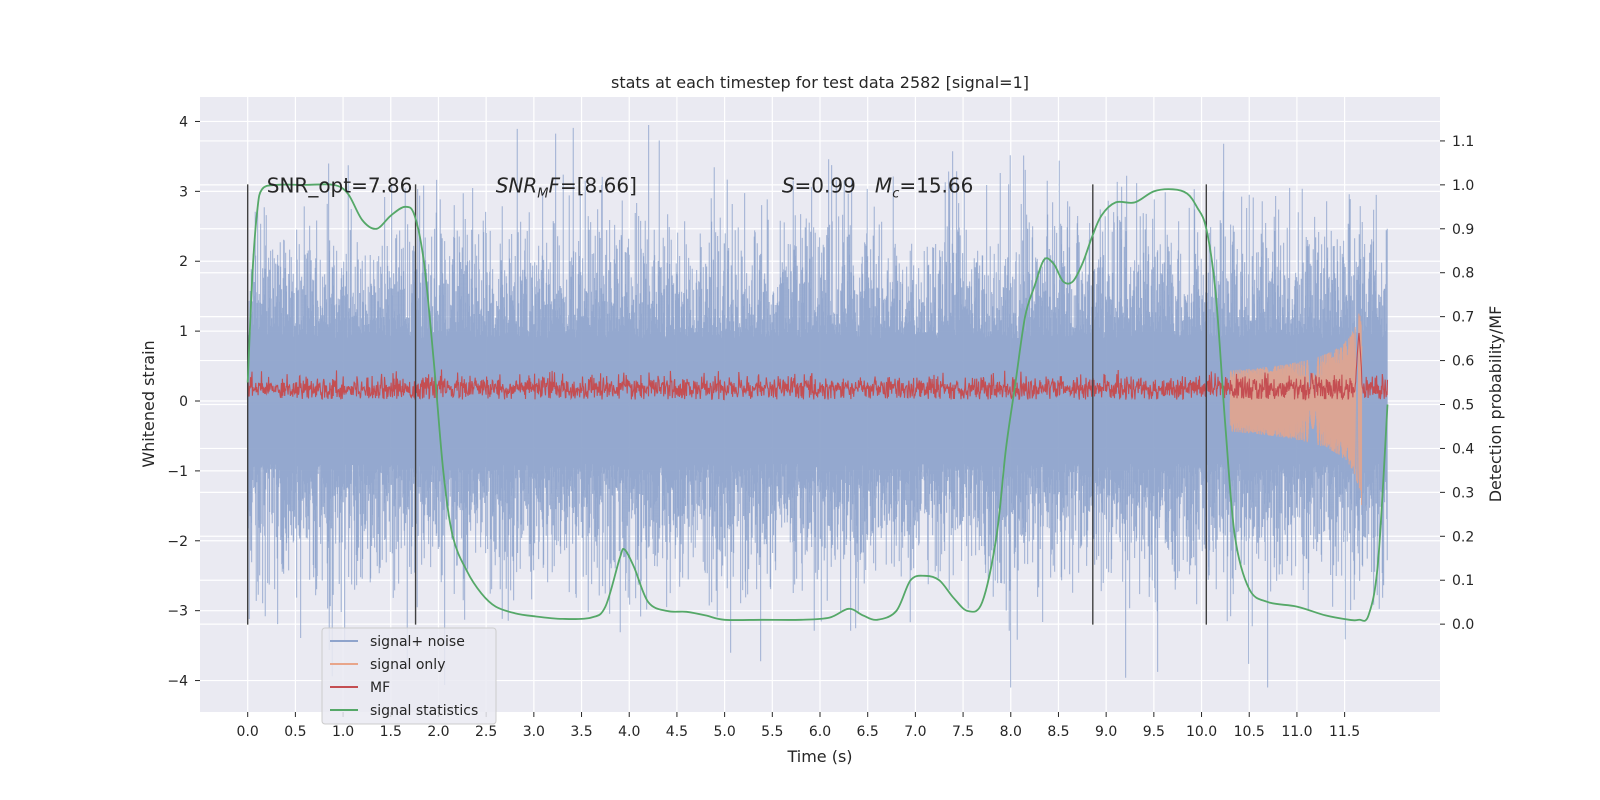 This screenshot has width=1600, height=800. I want to click on x-tick-label: 6.5, so click(868, 732).